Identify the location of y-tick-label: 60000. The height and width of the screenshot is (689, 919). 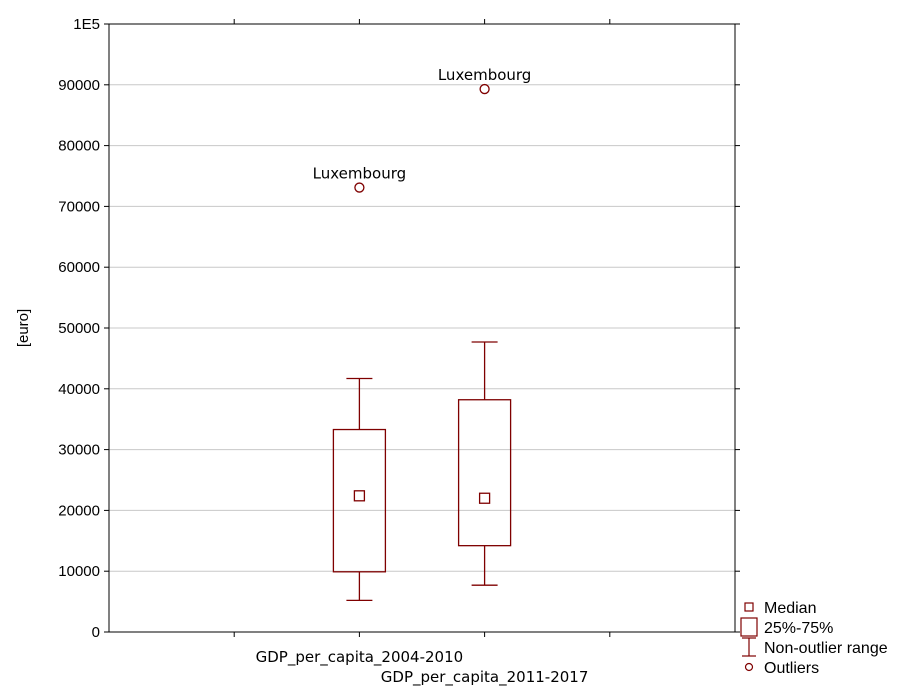
(79, 267).